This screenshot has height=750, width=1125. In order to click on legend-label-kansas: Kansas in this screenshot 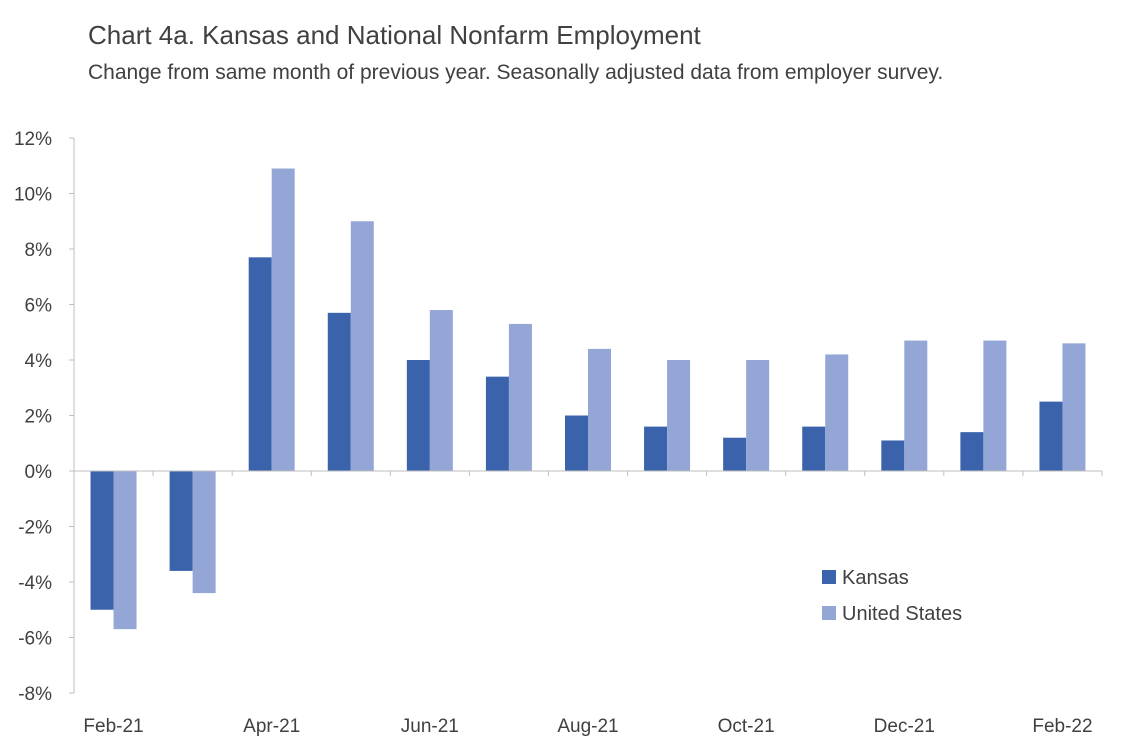, I will do `click(875, 578)`.